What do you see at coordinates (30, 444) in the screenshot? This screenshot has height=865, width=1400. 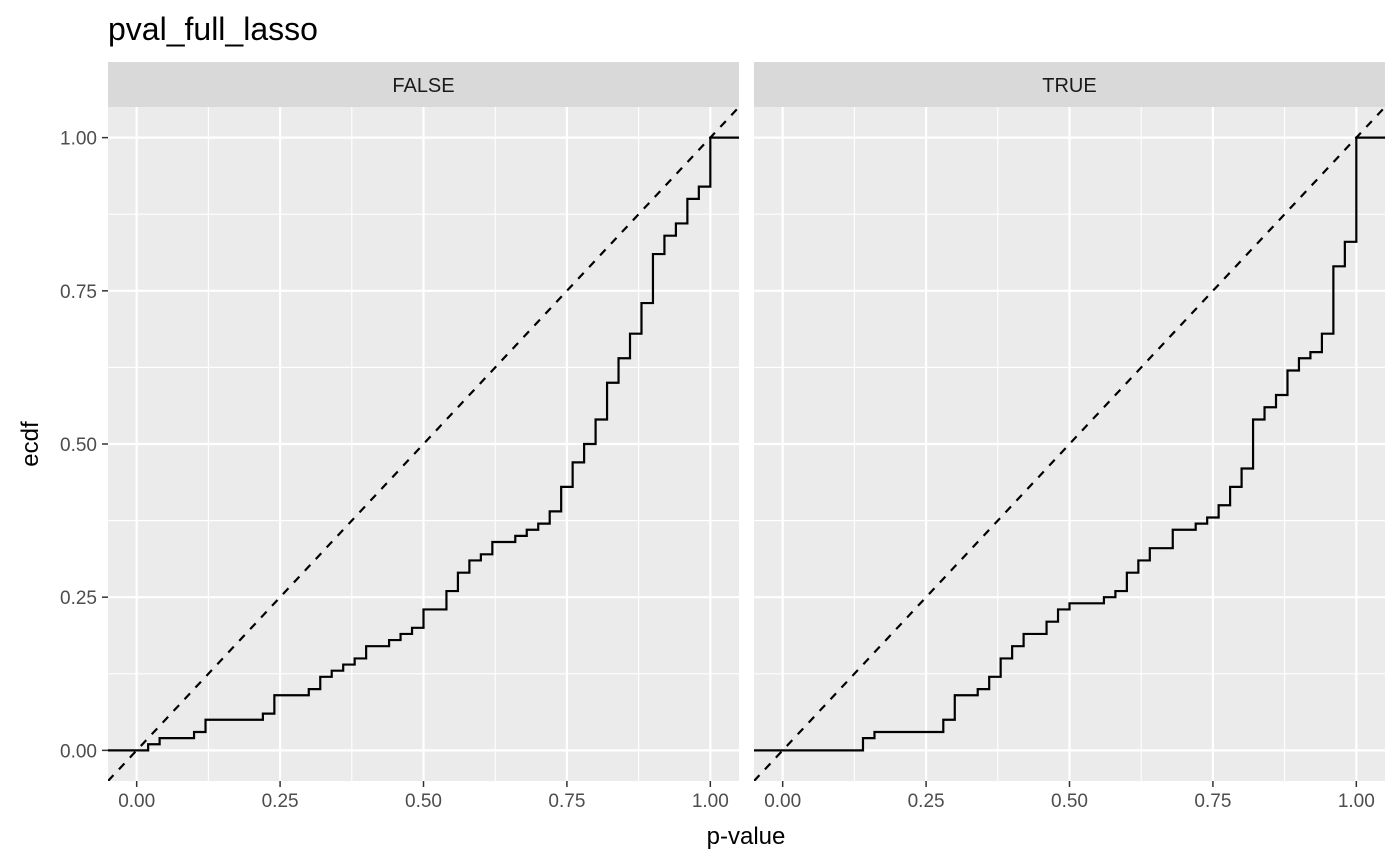 I see `y-axis-title: ecdf` at bounding box center [30, 444].